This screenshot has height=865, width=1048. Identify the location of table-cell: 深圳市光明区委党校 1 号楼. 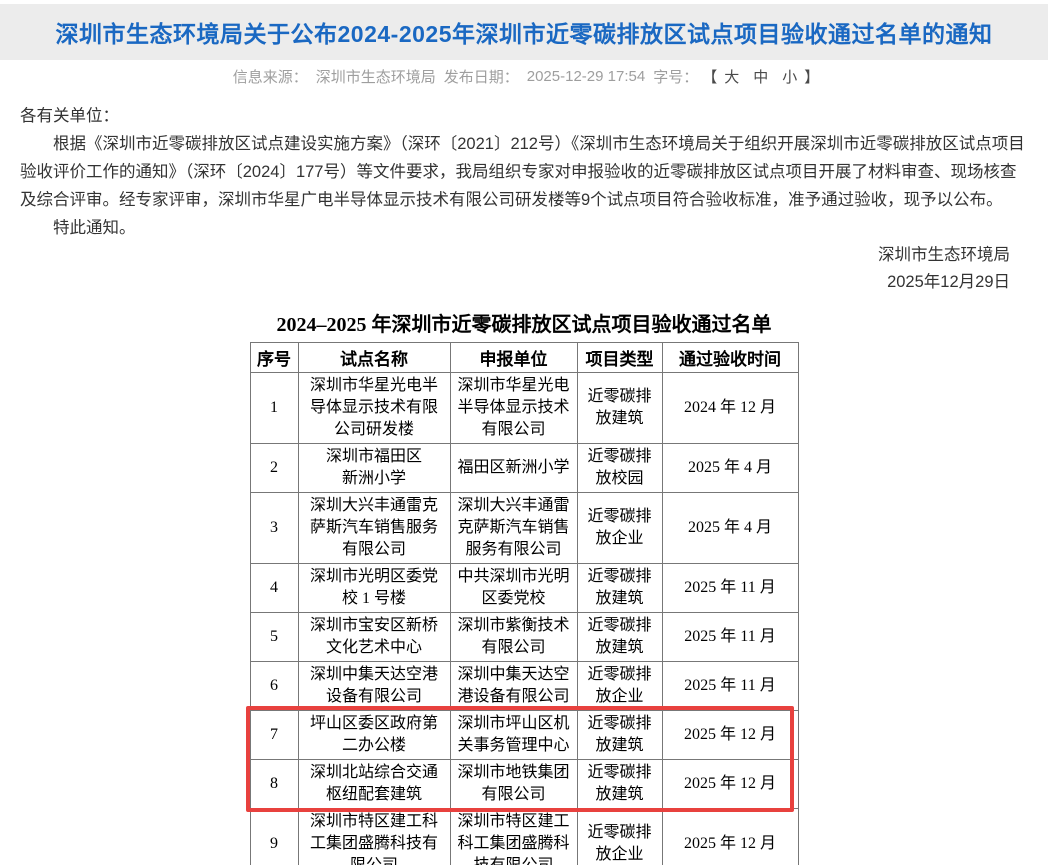
(374, 588).